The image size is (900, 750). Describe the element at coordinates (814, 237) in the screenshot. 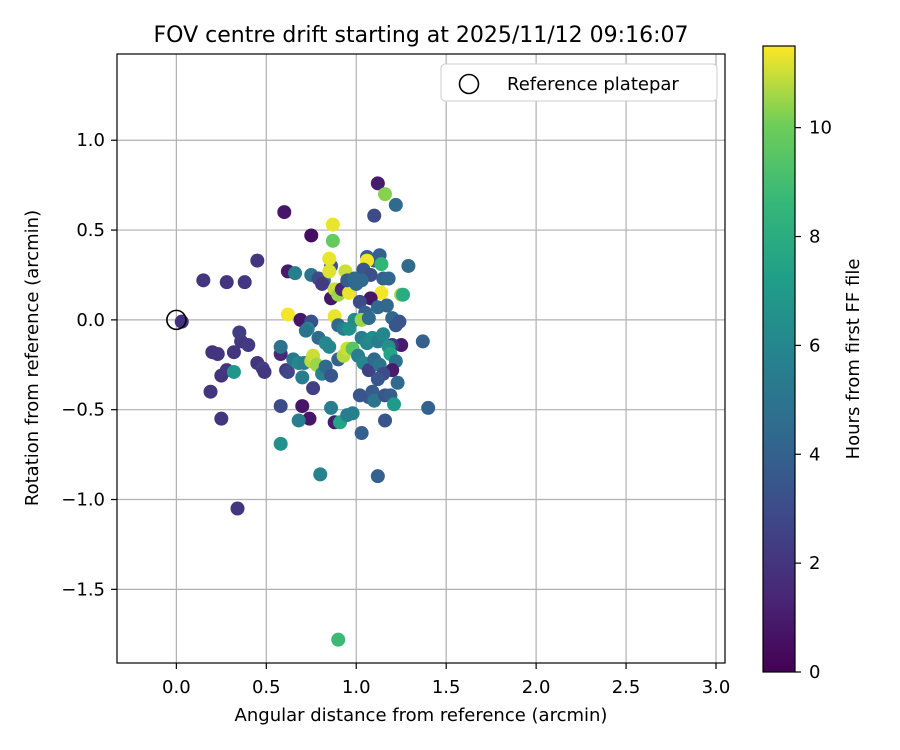

I see `colorbar-tick-label: 8` at that location.